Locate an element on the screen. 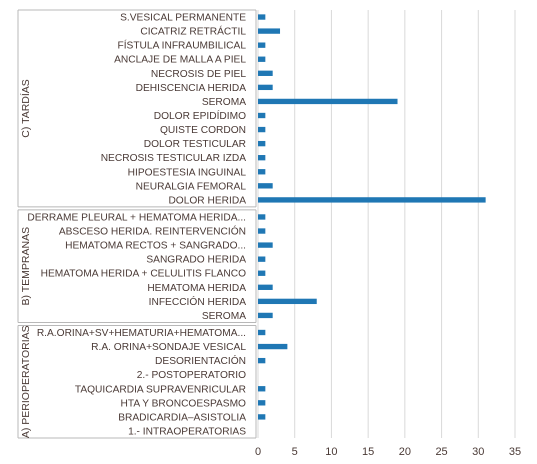  category-label: NEURALGIA FEMORAL is located at coordinates (191, 186).